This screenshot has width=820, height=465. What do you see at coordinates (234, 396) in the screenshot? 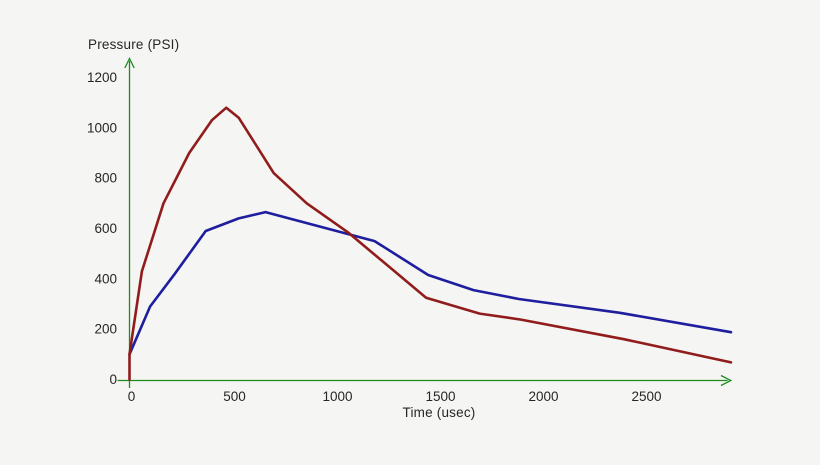
I see `x-tick-label: 500` at bounding box center [234, 396].